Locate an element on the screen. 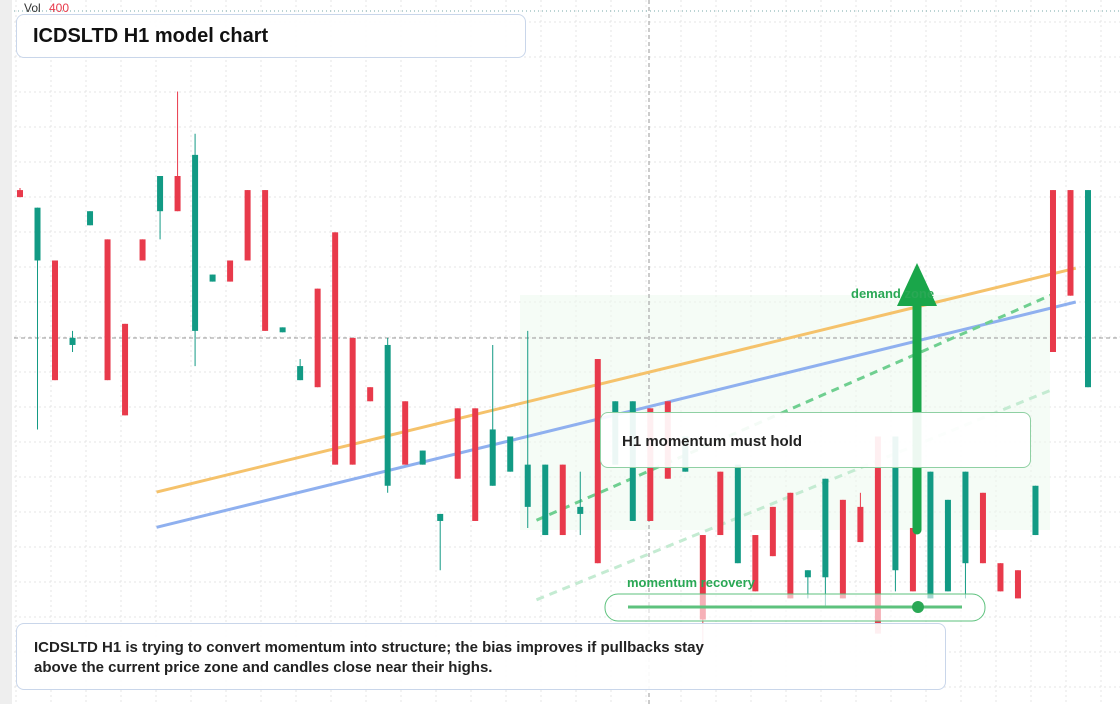 This screenshot has width=1120, height=704. vol-value: 400 is located at coordinates (59, 8).